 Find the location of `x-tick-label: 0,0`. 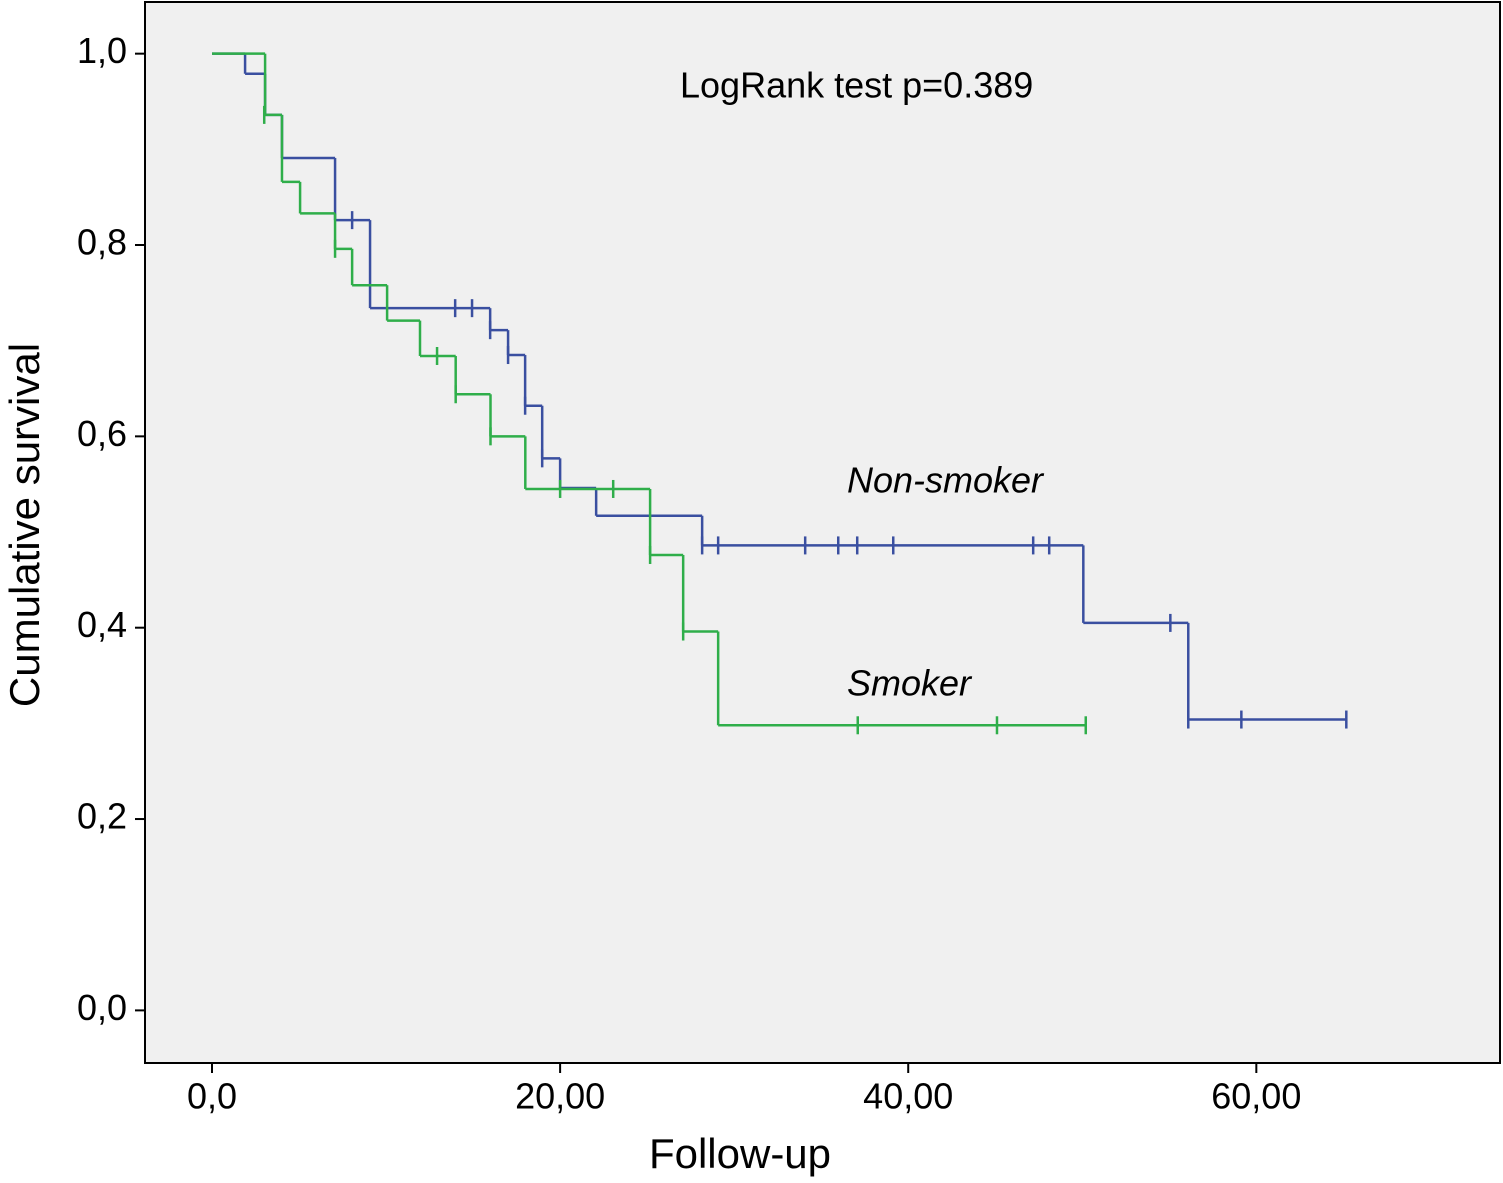

x-tick-label: 0,0 is located at coordinates (212, 1096).